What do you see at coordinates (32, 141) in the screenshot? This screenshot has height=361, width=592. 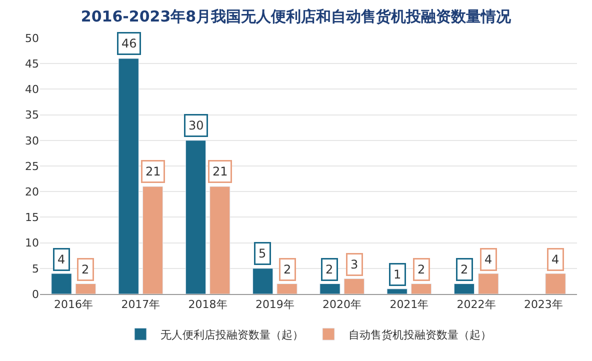 I see `y-tick-label: 30` at bounding box center [32, 141].